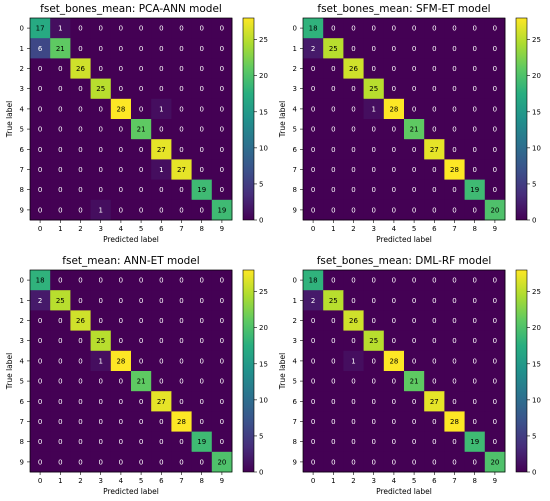 Image resolution: width=550 pixels, height=501 pixels. Describe the element at coordinates (22, 190) in the screenshot. I see `y-tick-label: 8` at that location.